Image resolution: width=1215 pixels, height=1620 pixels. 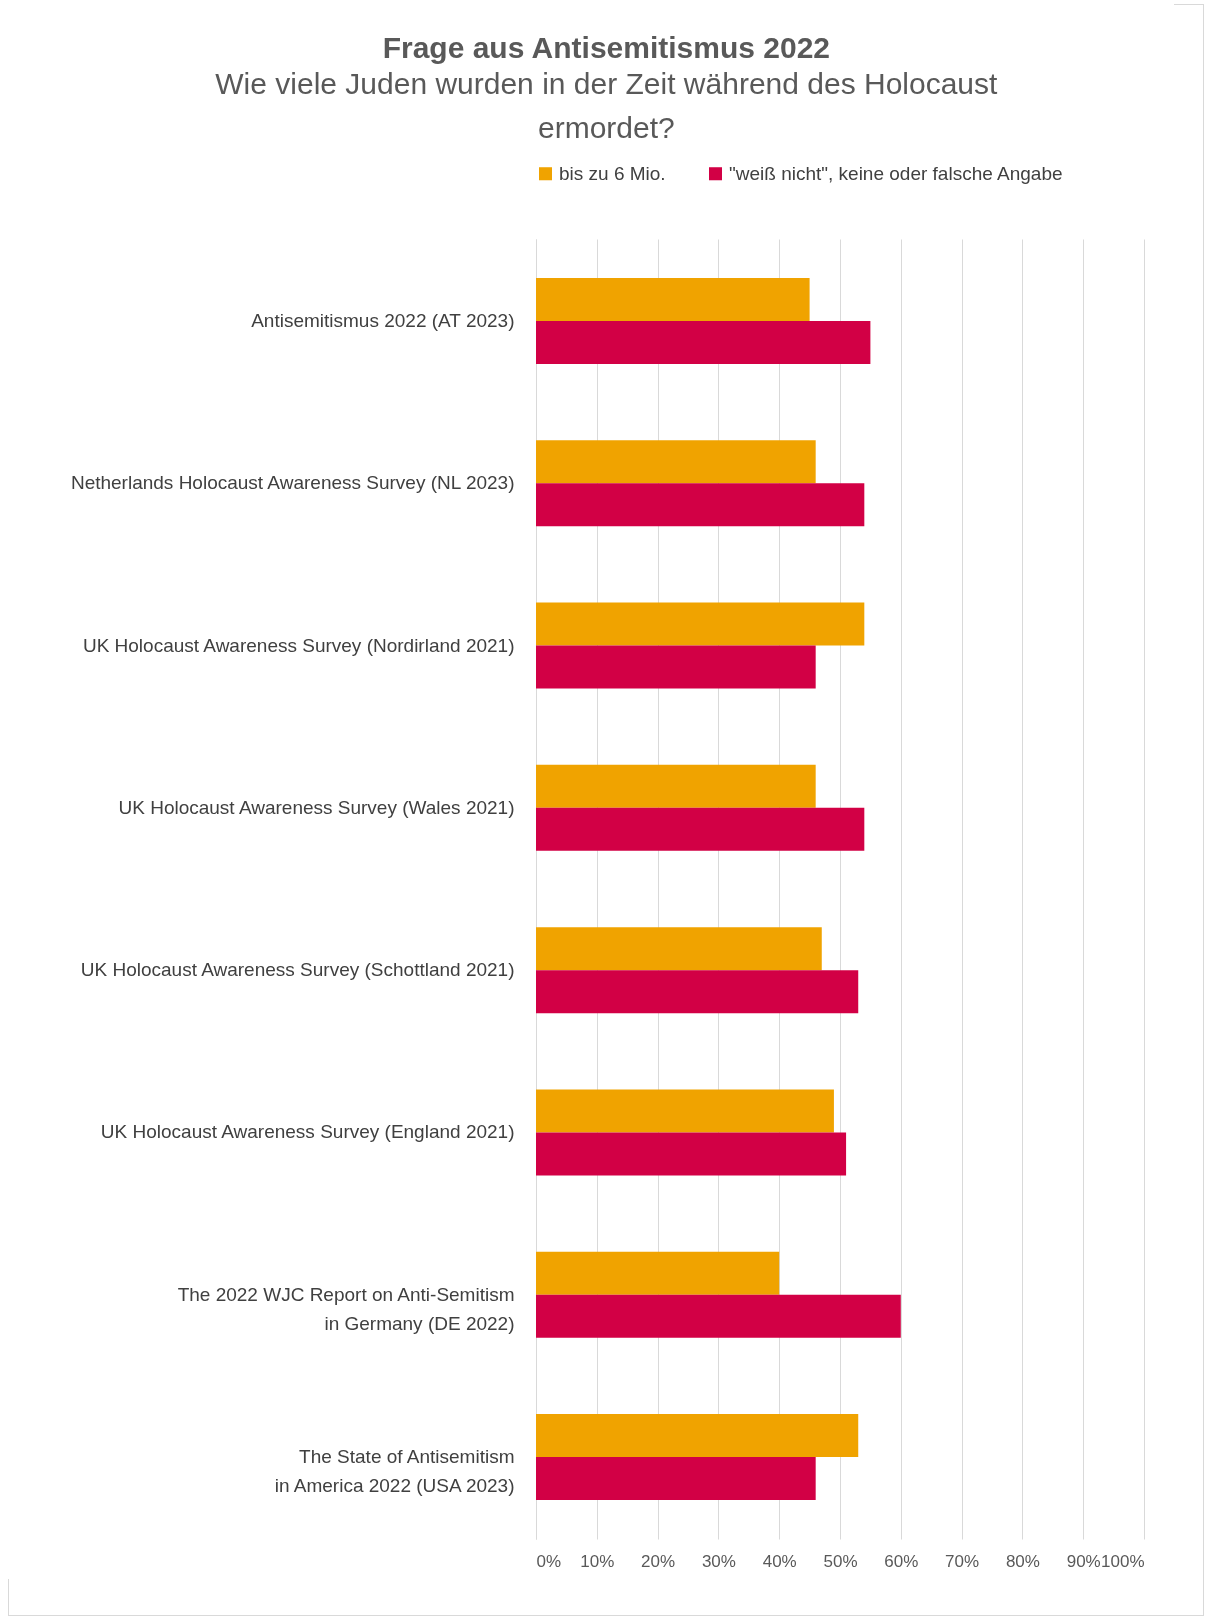 I want to click on y-tick-label: The 2022 WJC Report on Anti-Semitism in Germany (DE 2022), so click(x=346, y=1308).